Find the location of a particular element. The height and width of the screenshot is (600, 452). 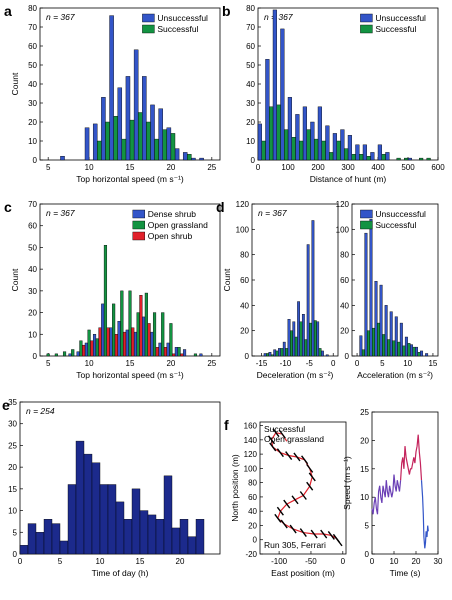

sample-size-label: n = 367 is located at coordinates (272, 213).